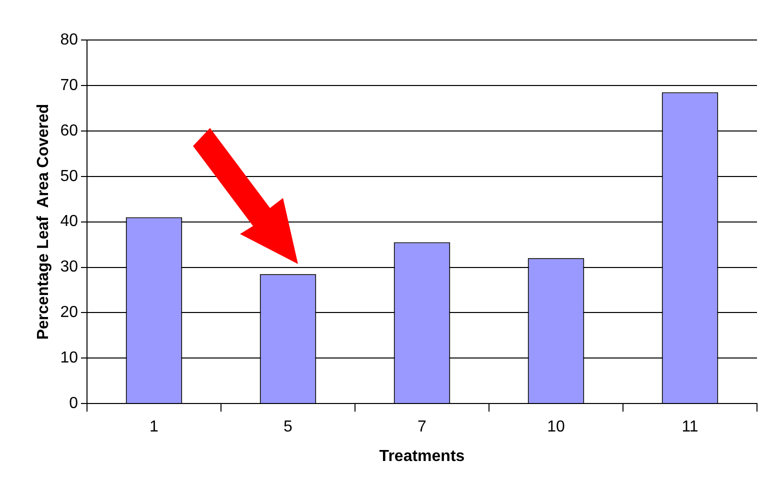 Image resolution: width=767 pixels, height=495 pixels. What do you see at coordinates (288, 427) in the screenshot?
I see `x-tick-label: 5` at bounding box center [288, 427].